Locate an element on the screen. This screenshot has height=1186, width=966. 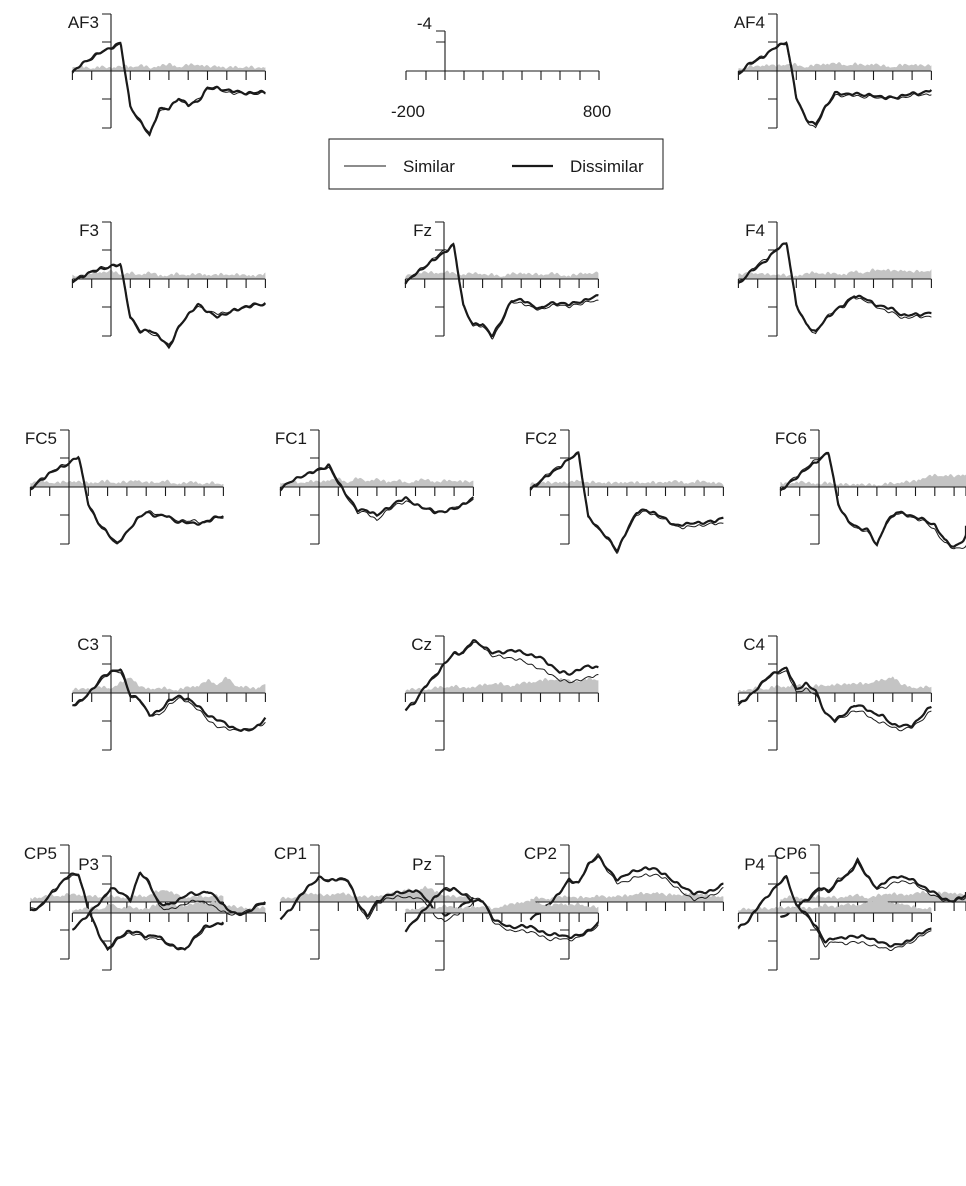
panel-af3: AF3 is located at coordinates (167, 75).